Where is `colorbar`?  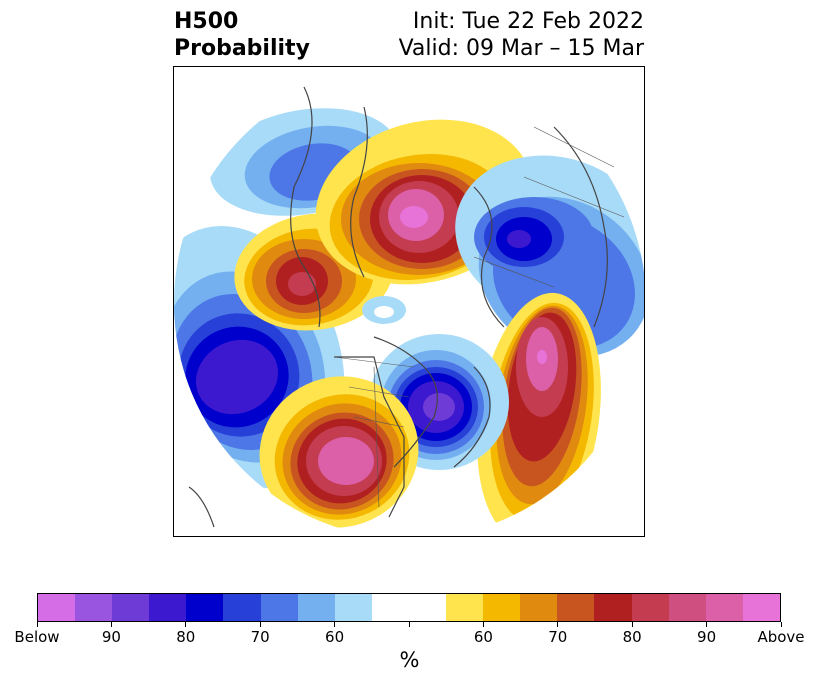 colorbar is located at coordinates (409, 607).